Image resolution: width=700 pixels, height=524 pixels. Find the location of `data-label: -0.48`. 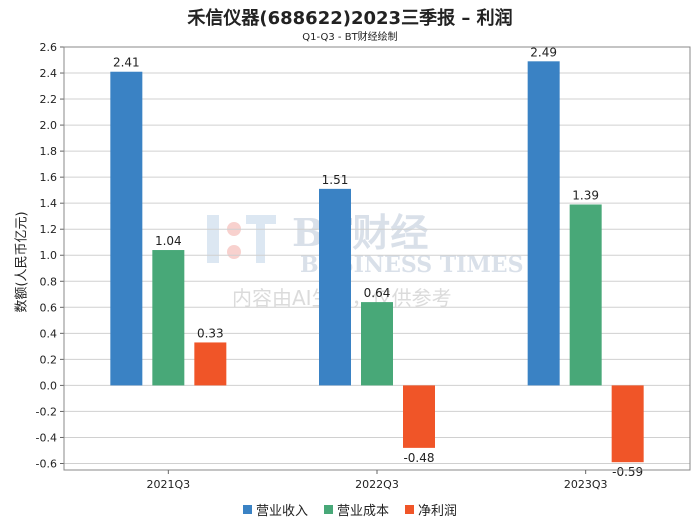

data-label: -0.48 is located at coordinates (418, 458).